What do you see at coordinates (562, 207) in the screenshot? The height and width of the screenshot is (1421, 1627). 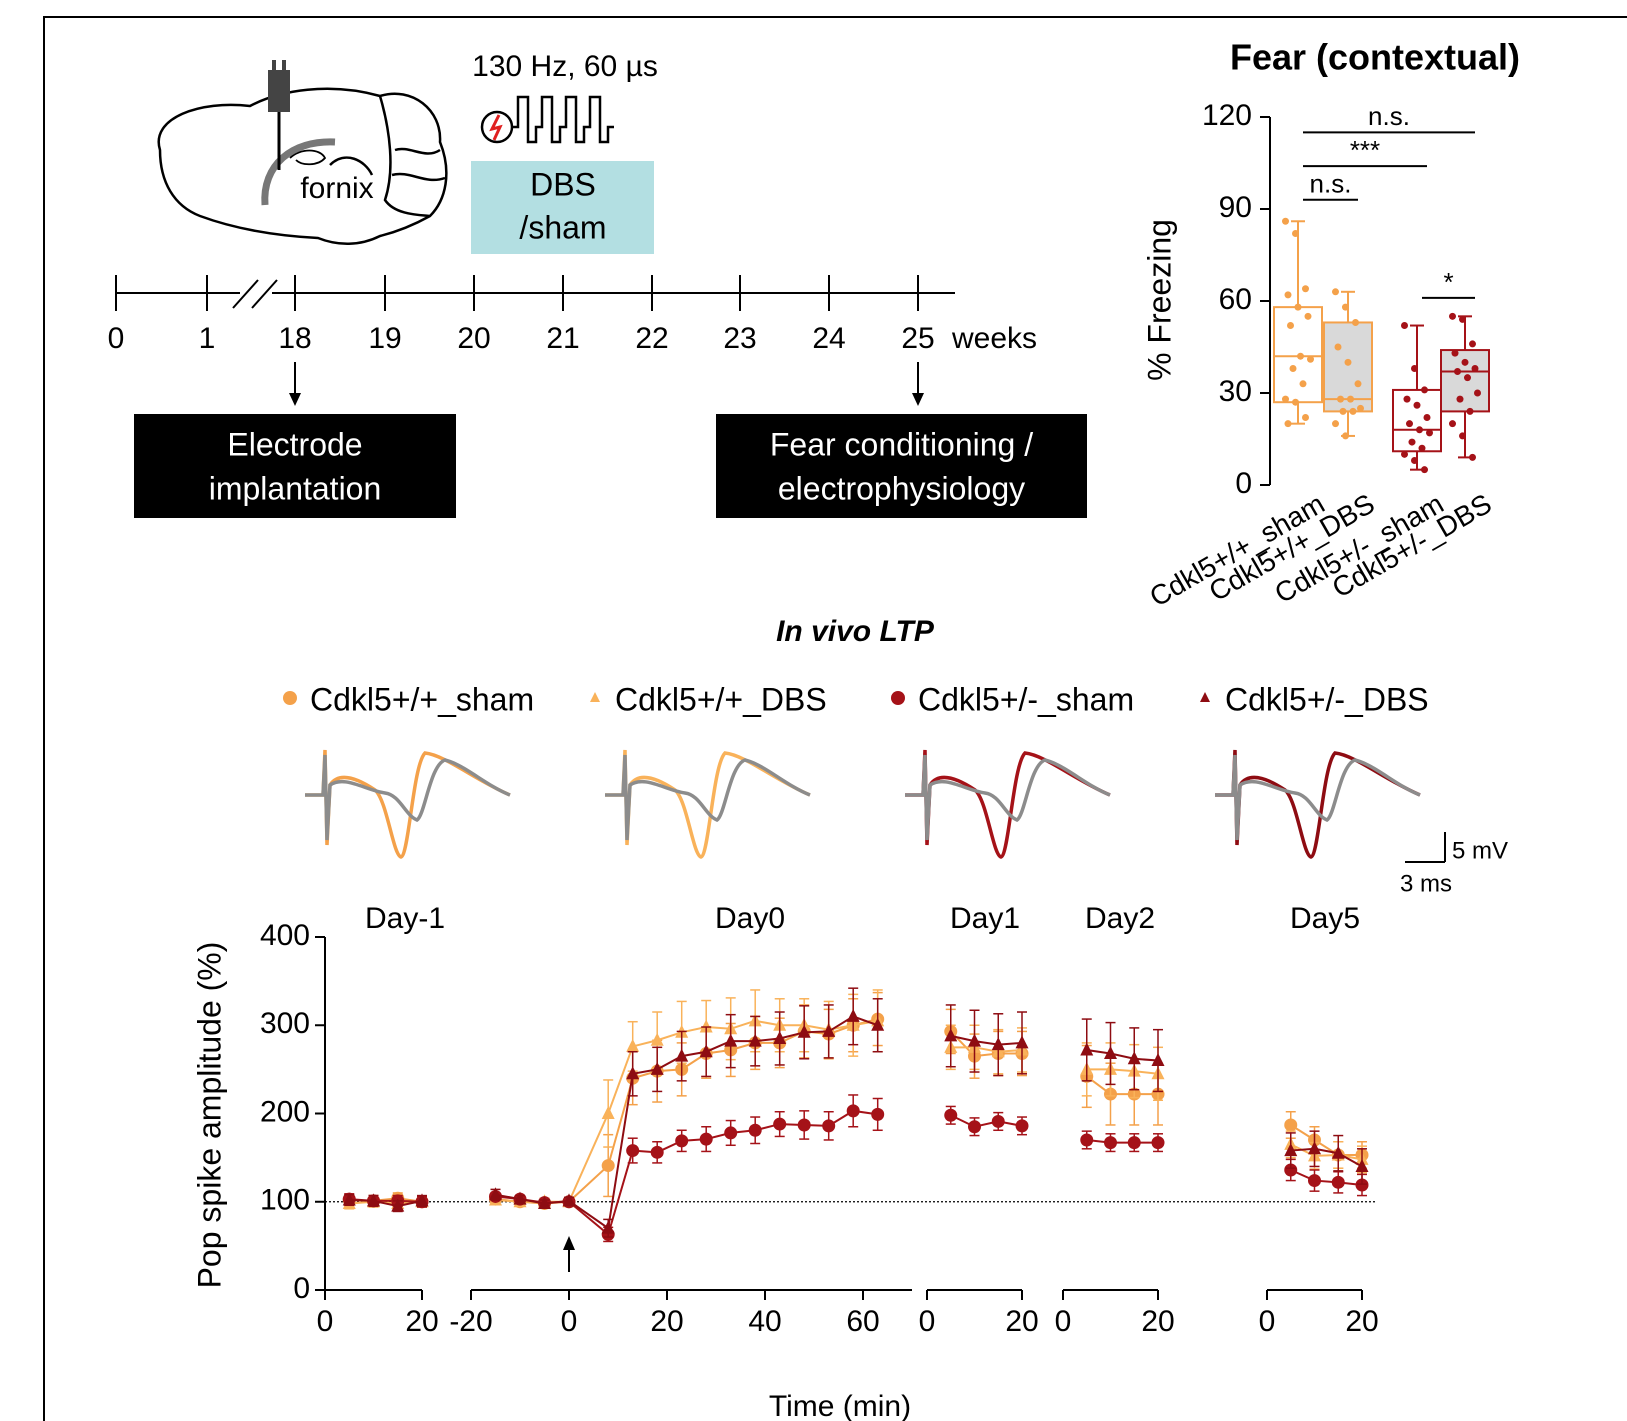 I see `treatment-box` at bounding box center [562, 207].